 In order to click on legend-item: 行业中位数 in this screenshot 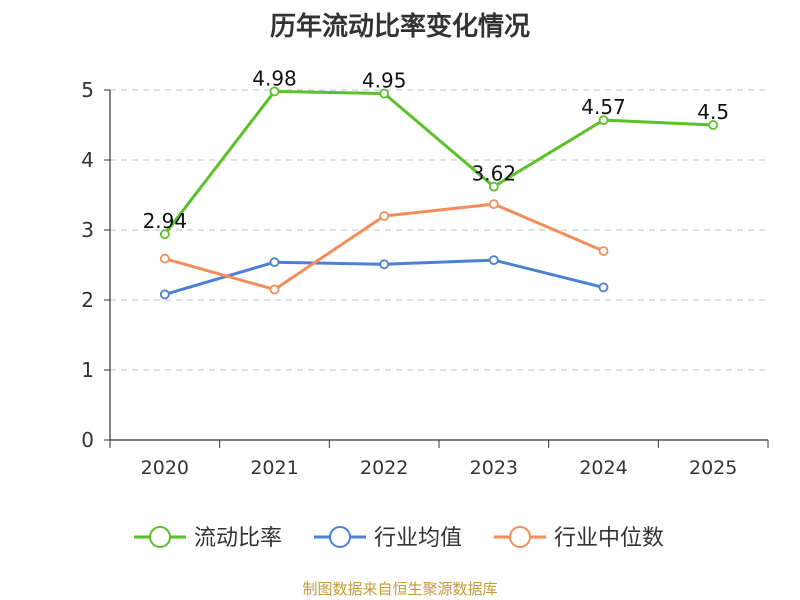, I will do `click(579, 538)`.